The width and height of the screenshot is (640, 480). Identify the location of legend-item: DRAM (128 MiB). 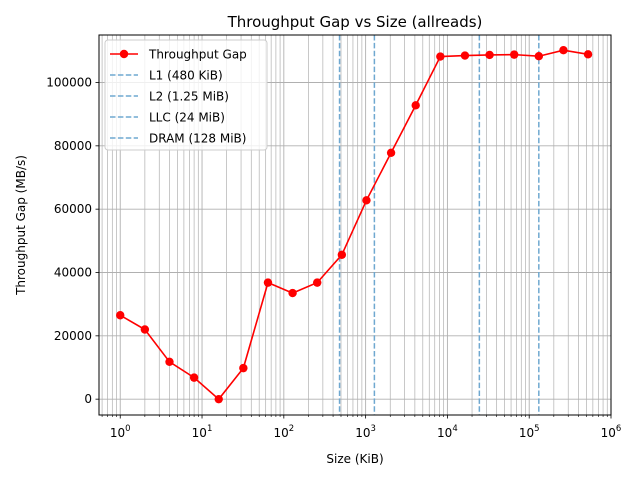
(178, 139).